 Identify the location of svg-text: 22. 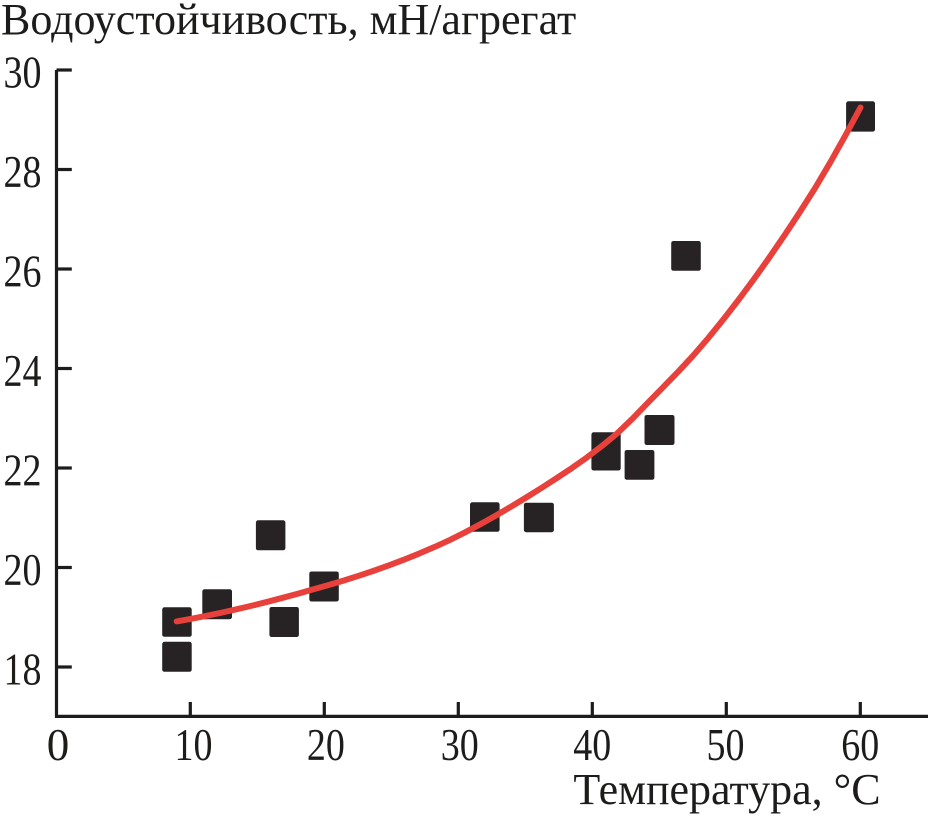
(23, 471).